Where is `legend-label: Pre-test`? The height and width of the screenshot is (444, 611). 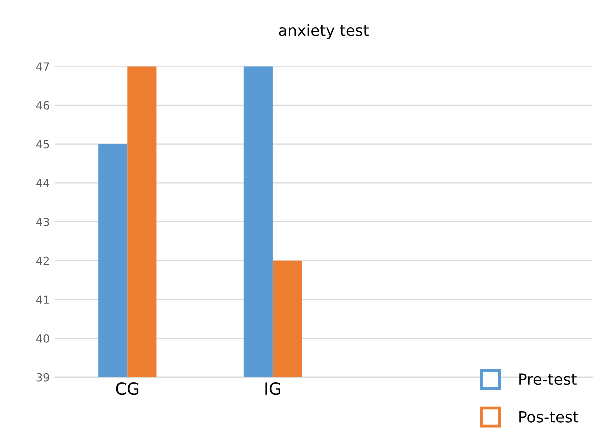 legend-label: Pre-test is located at coordinates (548, 380).